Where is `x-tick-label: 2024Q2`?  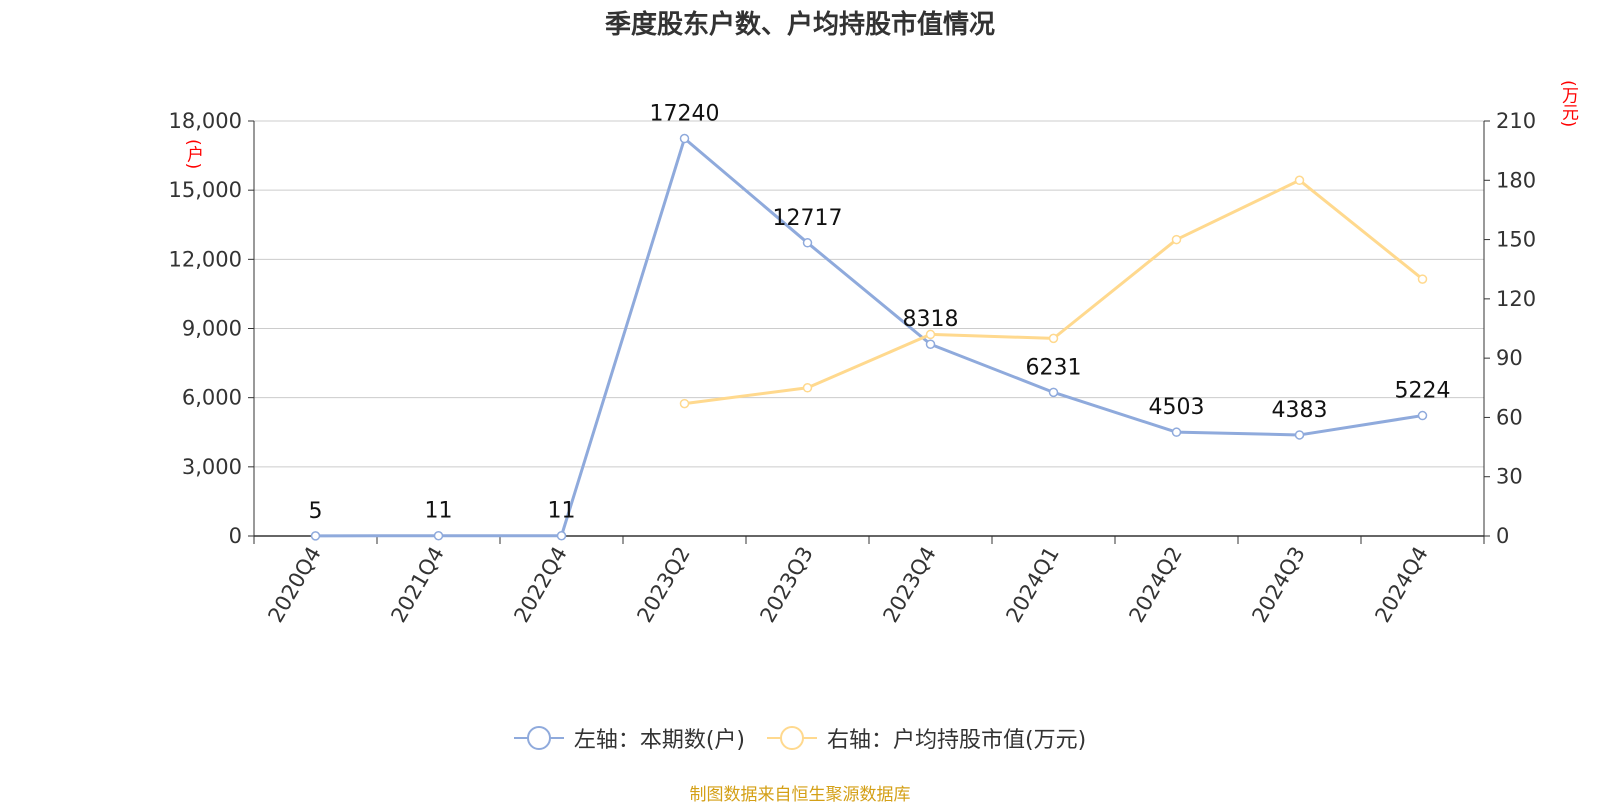
x-tick-label: 2024Q2 is located at coordinates (1155, 585).